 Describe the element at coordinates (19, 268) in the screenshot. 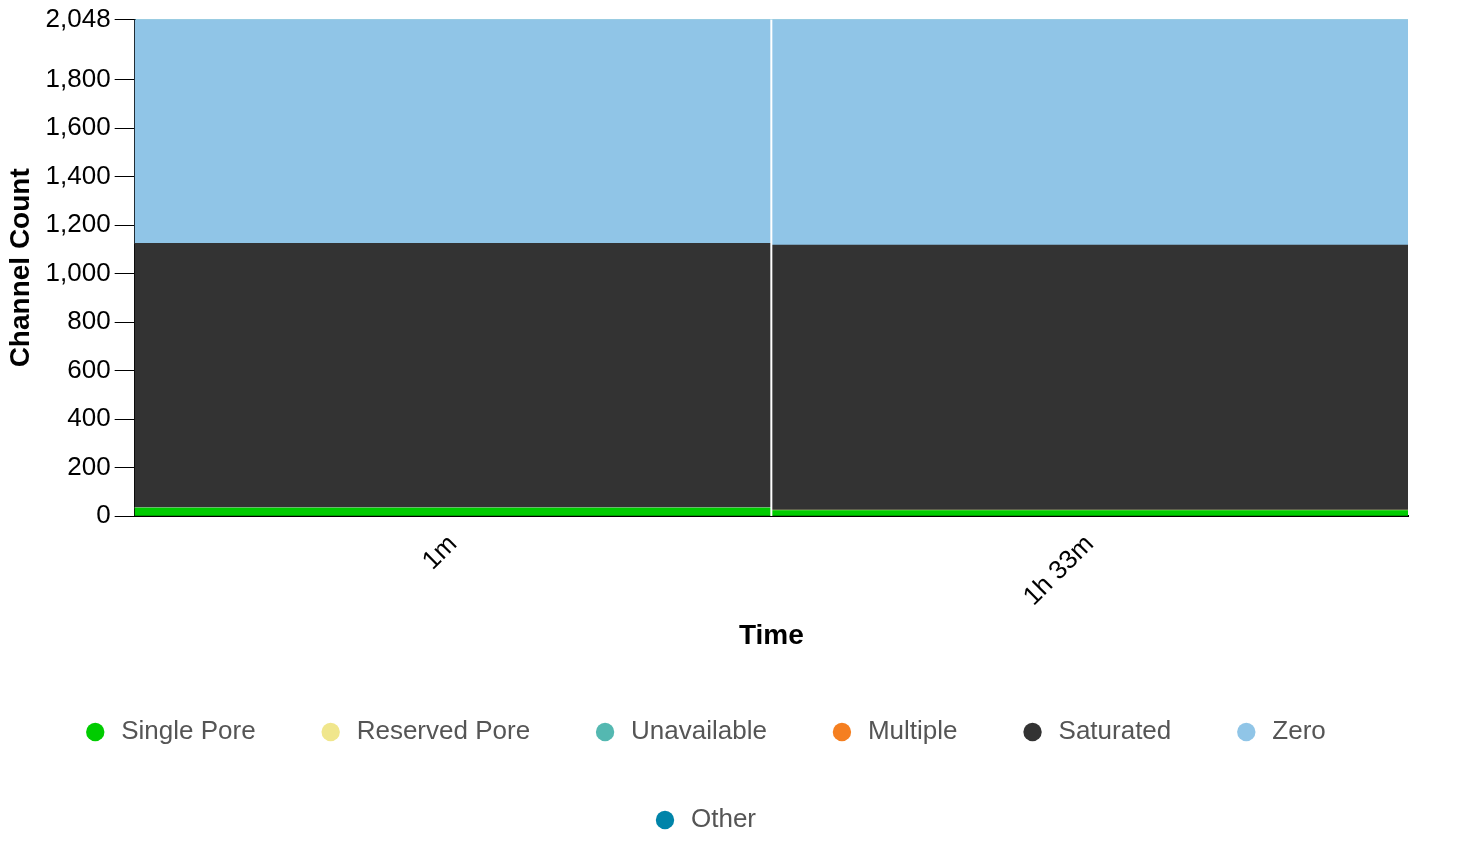

I see `y-axis-title: Channel Count` at that location.